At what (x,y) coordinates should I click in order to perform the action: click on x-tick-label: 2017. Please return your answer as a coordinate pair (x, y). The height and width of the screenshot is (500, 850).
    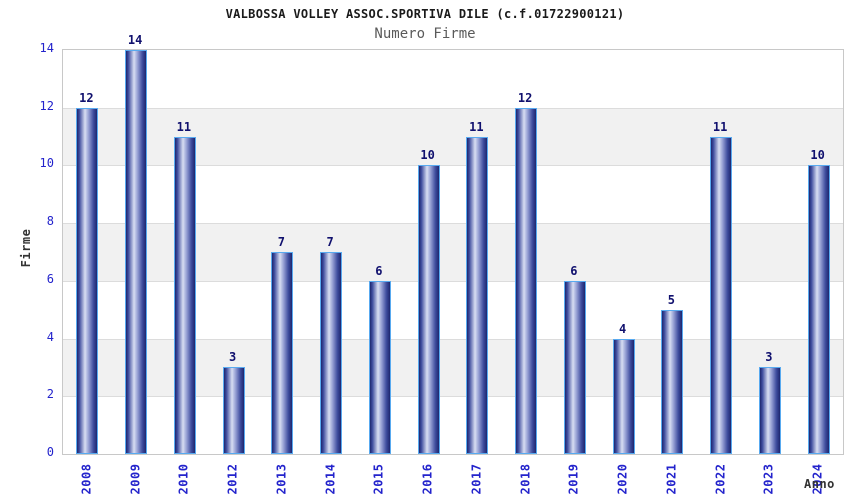
    Looking at the image, I should click on (476, 479).